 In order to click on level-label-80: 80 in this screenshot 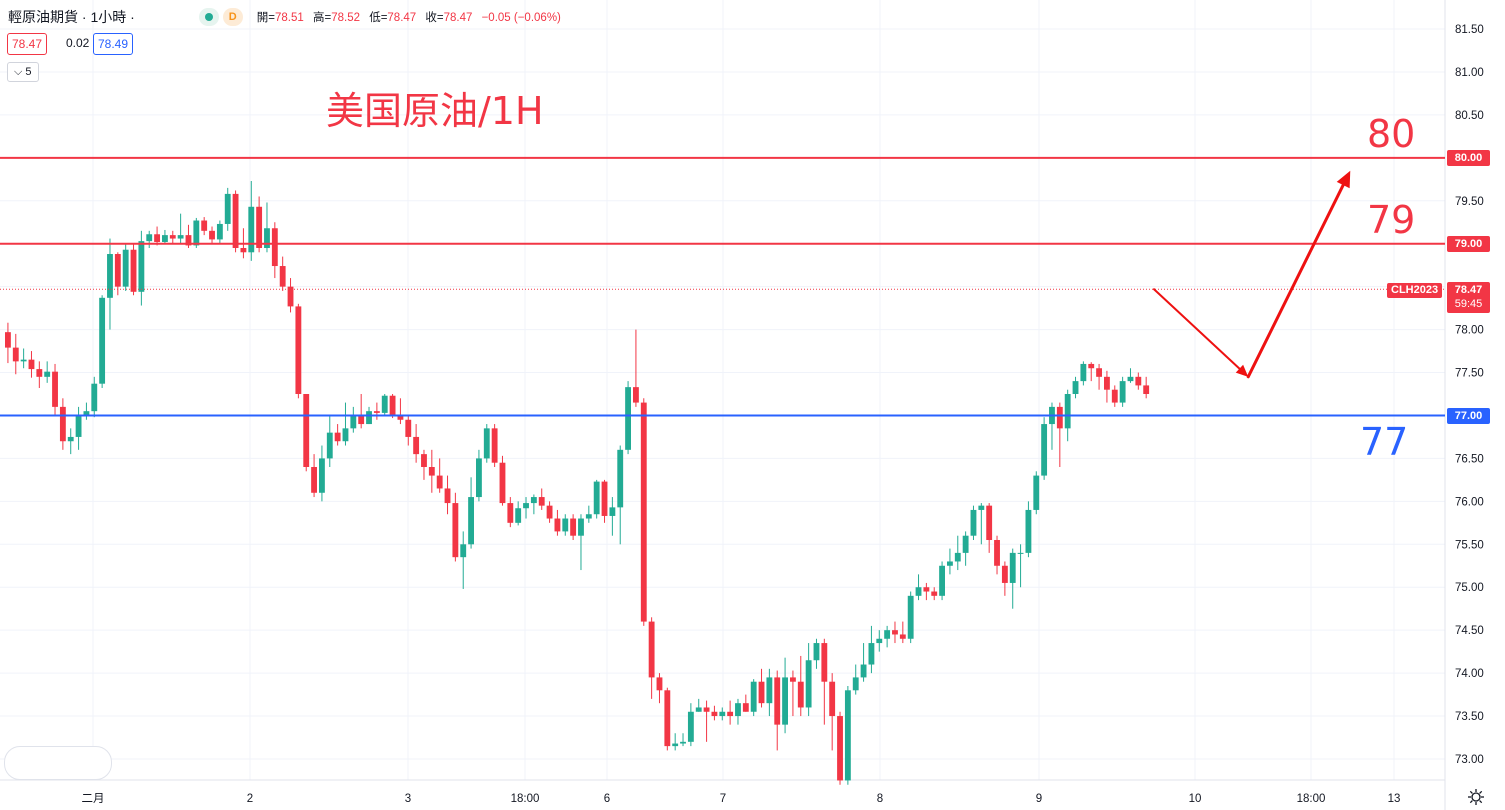, I will do `click(1391, 134)`.